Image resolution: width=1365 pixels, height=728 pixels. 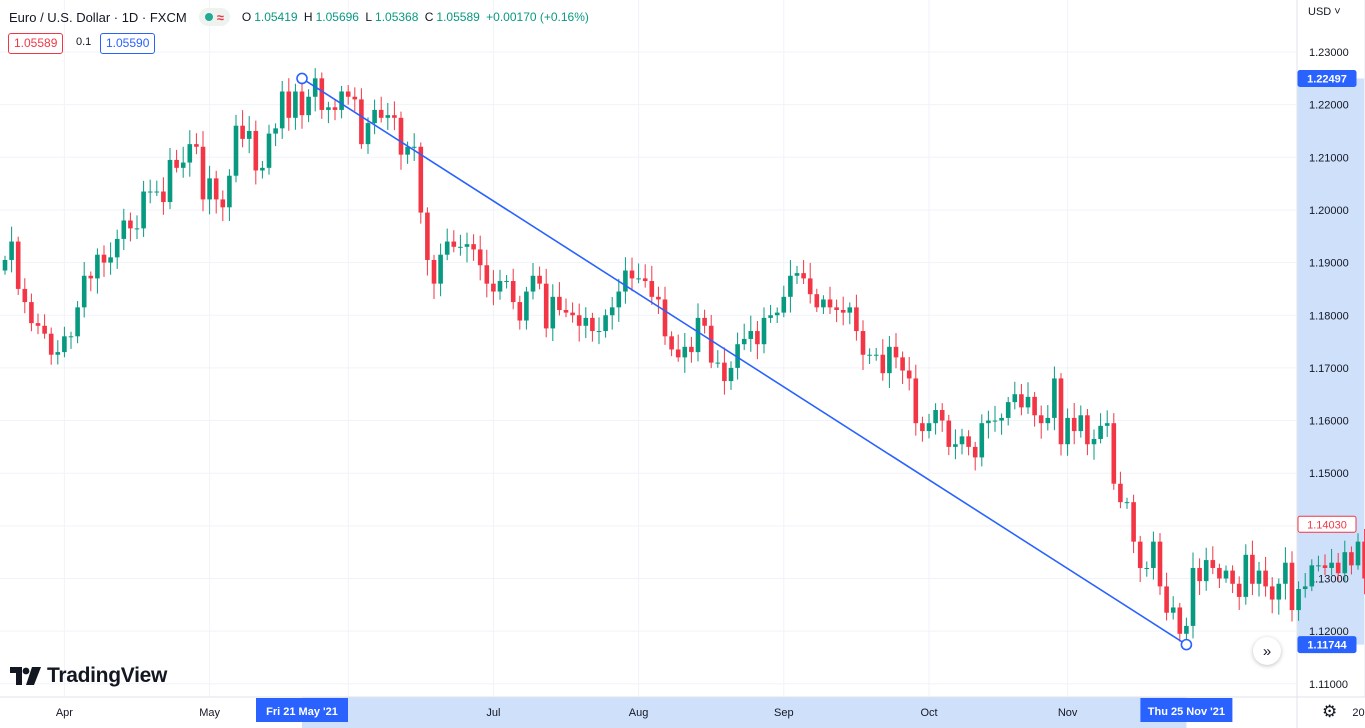 What do you see at coordinates (1329, 264) in the screenshot?
I see `y-tick-label: 1.19000` at bounding box center [1329, 264].